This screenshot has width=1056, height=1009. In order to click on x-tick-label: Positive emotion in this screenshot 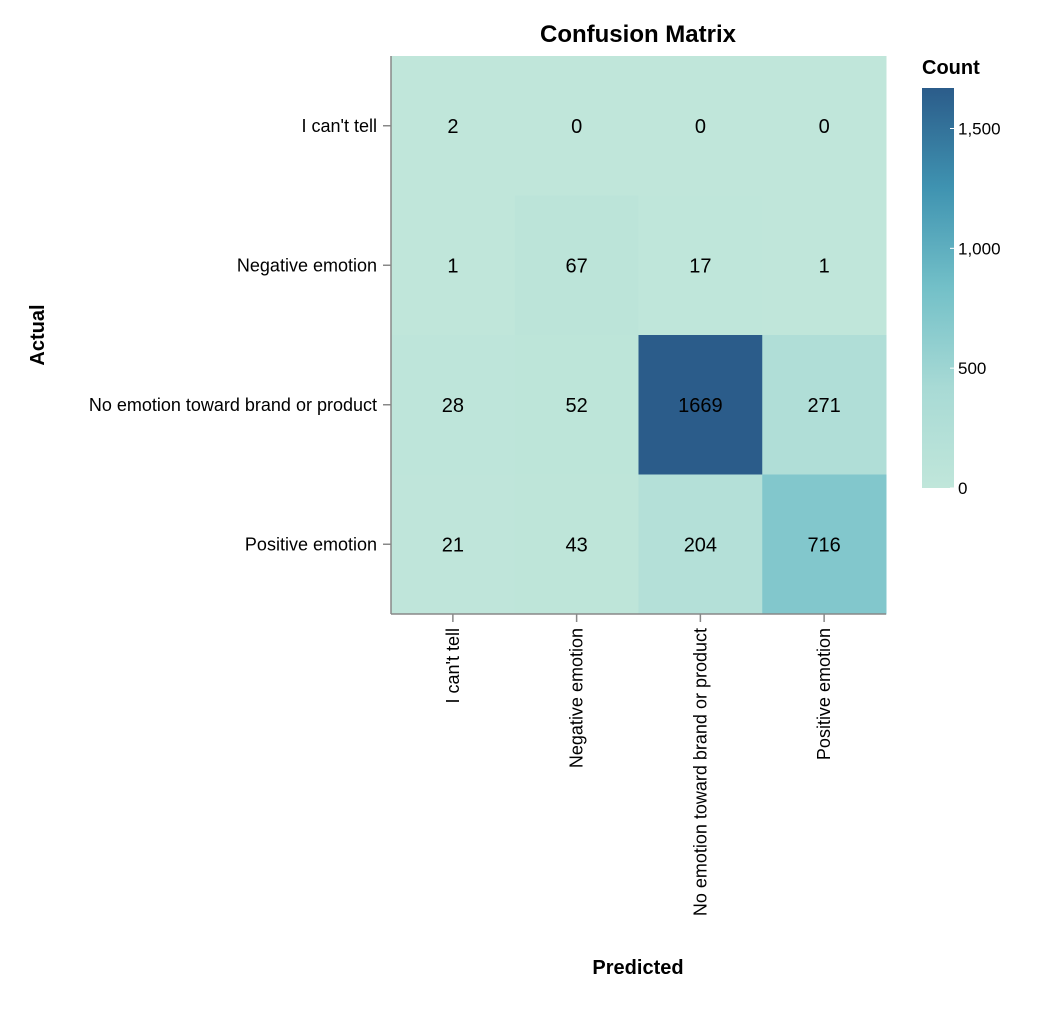, I will do `click(824, 694)`.